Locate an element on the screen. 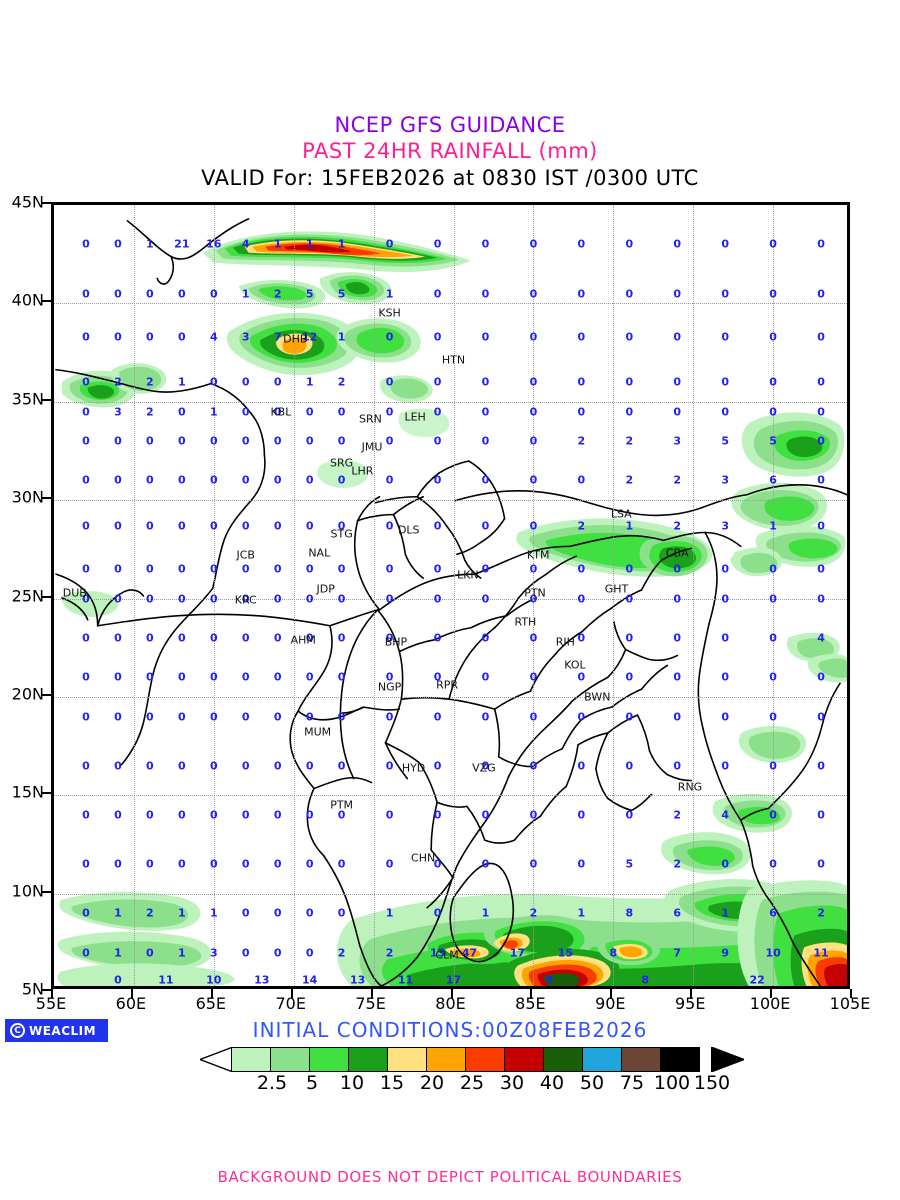 This screenshot has height=1200, width=900. gridline-lon-85E is located at coordinates (534, 595).